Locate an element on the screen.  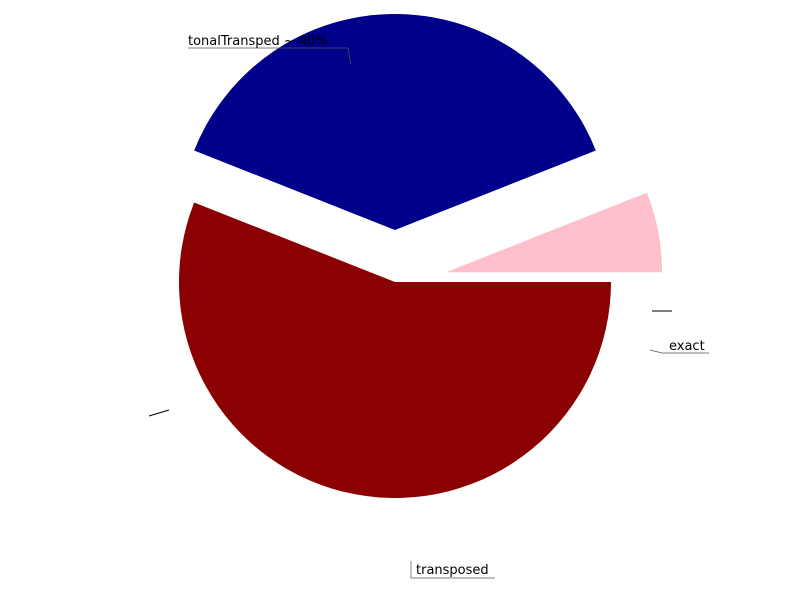
pie-slice-exact is located at coordinates (554, 232).